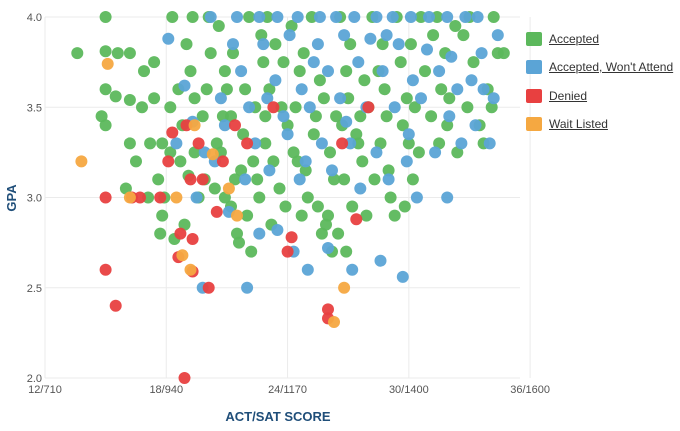  What do you see at coordinates (599, 124) in the screenshot?
I see `legend-item-wait-listed: Wait Listed` at bounding box center [599, 124].